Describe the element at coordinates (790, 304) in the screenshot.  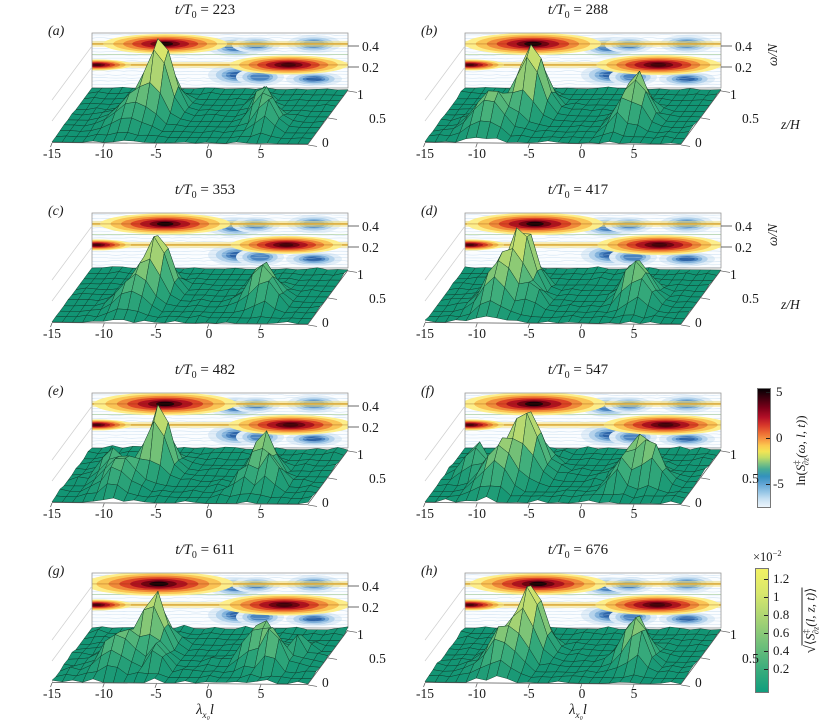
I see `depth-axis-label: z/H` at that location.